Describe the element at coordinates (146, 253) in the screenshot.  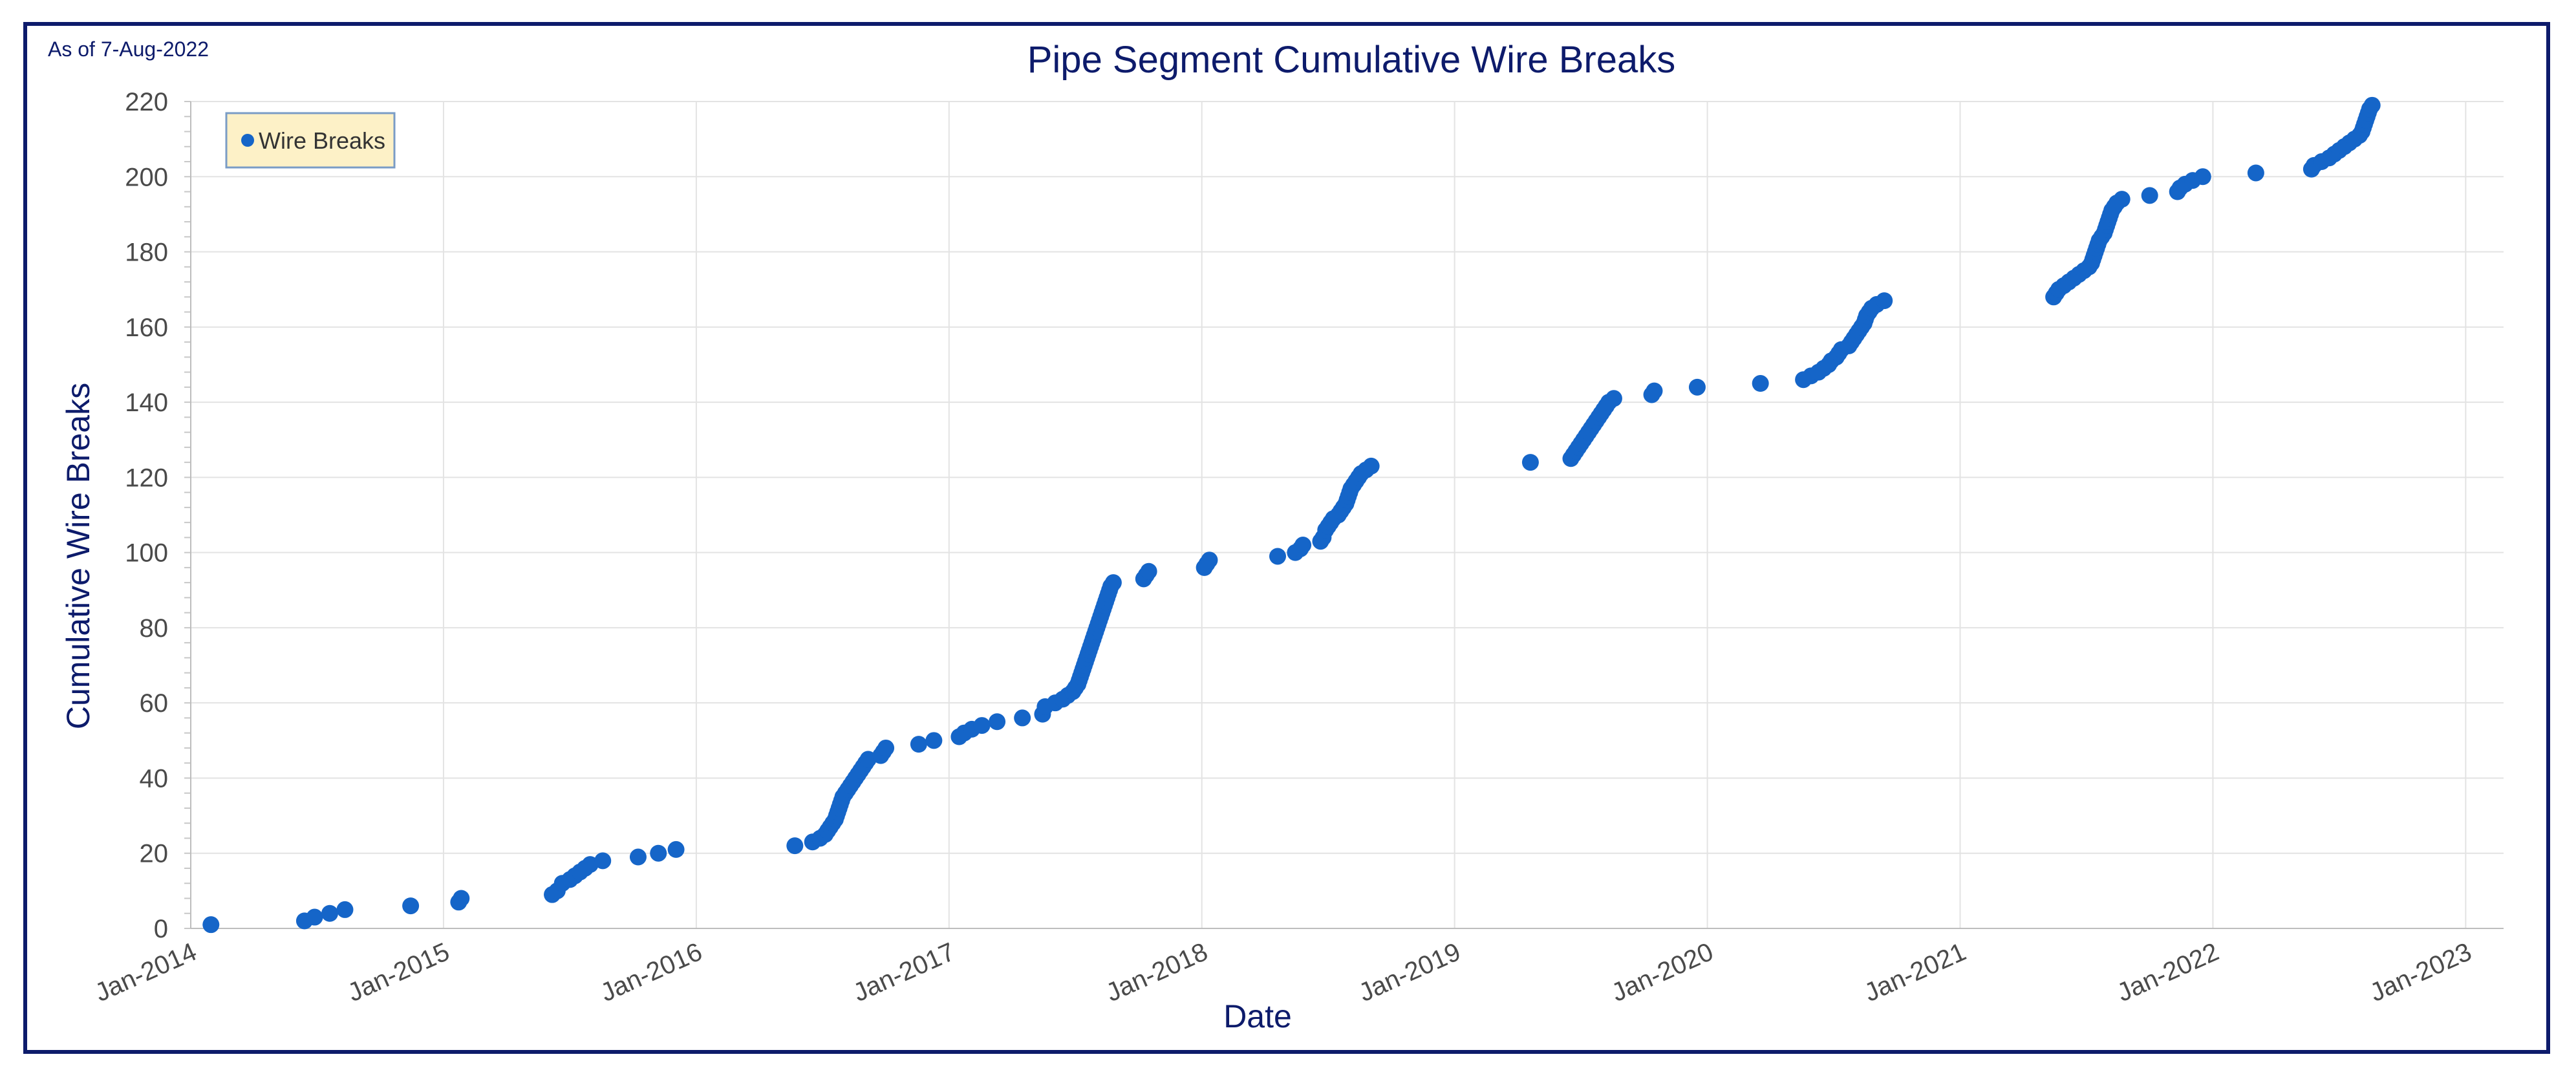
I see `y-tick-label: 180` at that location.